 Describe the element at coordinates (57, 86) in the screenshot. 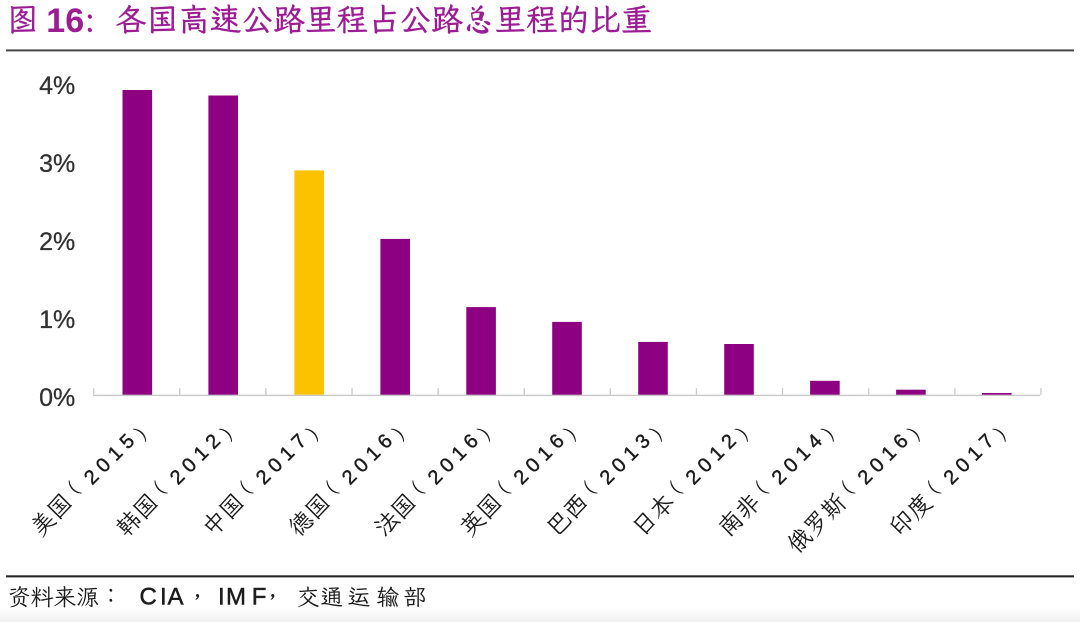

I see `svg-text: 4%` at that location.